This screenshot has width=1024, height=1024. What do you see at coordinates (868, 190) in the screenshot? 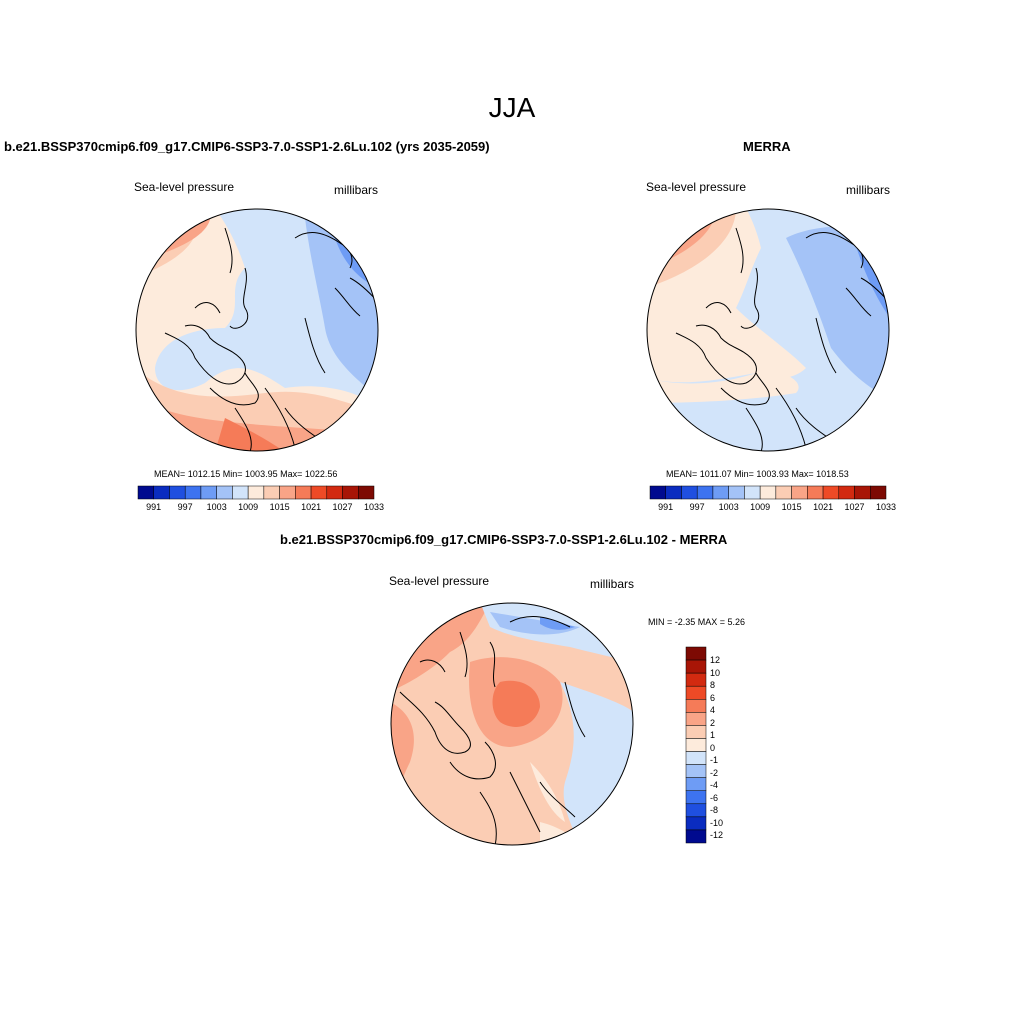
I see `obs-units-label: millibars` at bounding box center [868, 190].